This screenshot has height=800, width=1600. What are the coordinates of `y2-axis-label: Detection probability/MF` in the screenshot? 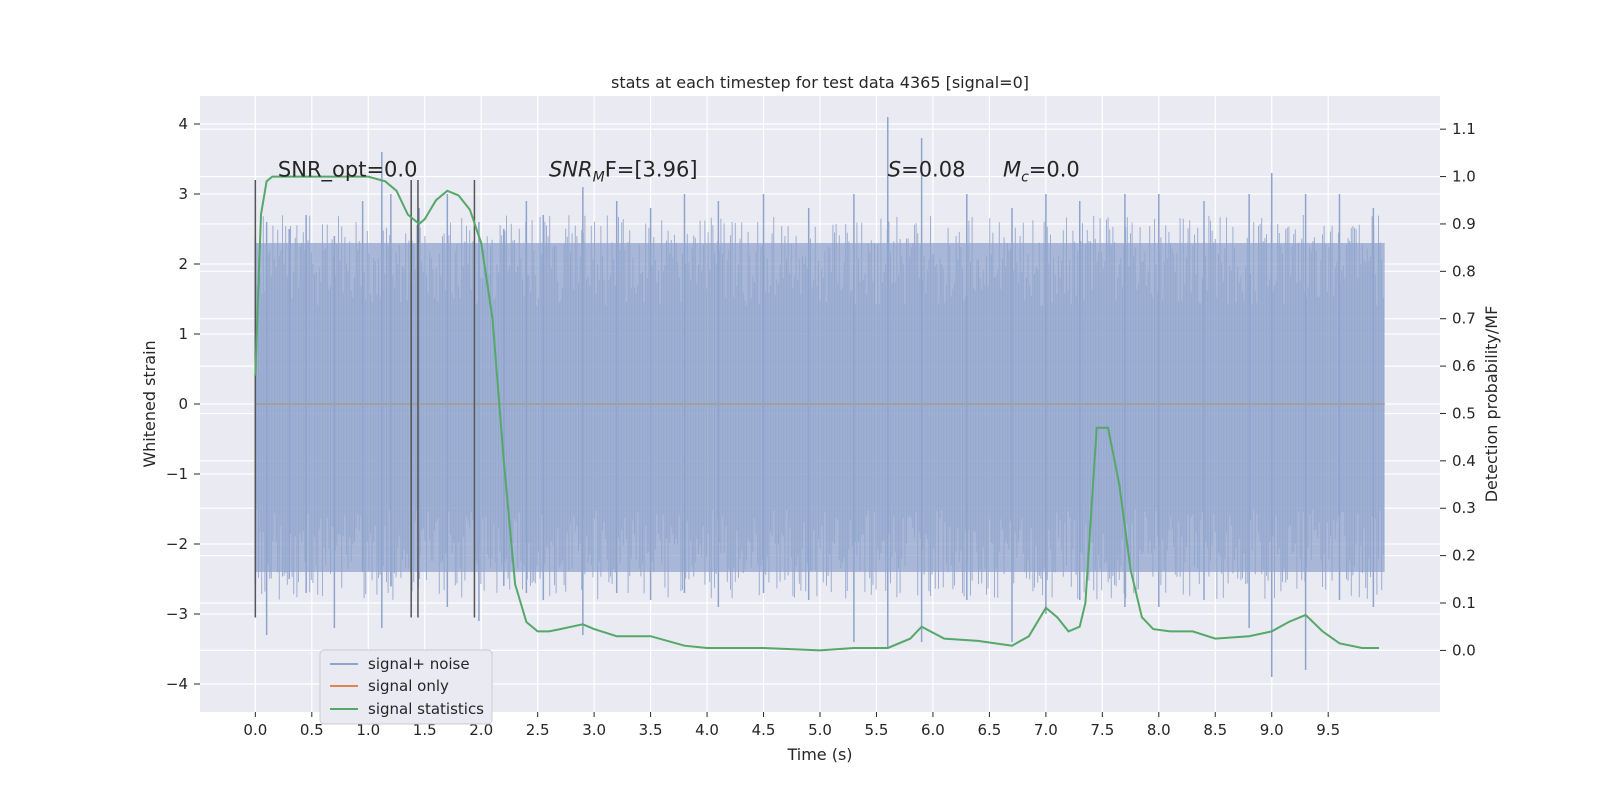 It's located at (1491, 404).